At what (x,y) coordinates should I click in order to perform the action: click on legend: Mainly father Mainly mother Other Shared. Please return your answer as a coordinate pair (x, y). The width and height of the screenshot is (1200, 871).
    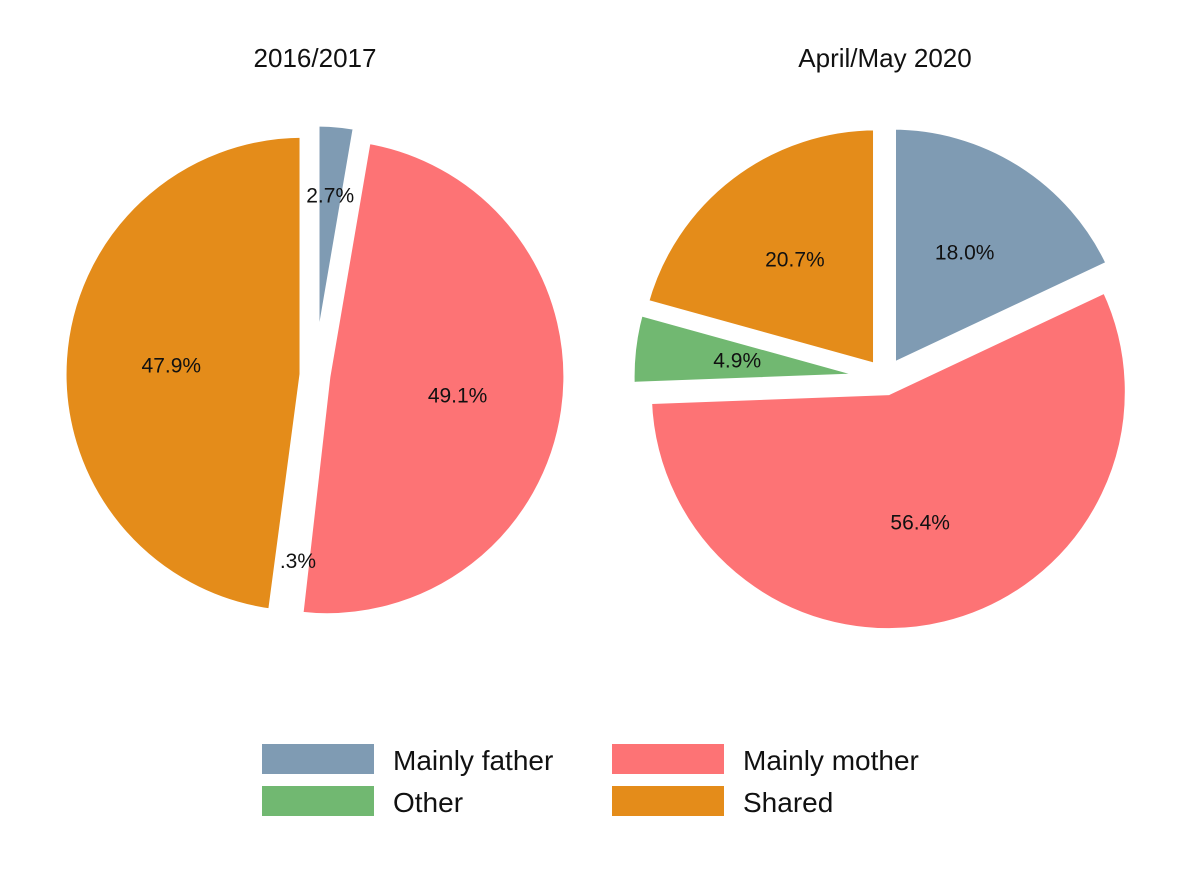
    Looking at the image, I should click on (590, 781).